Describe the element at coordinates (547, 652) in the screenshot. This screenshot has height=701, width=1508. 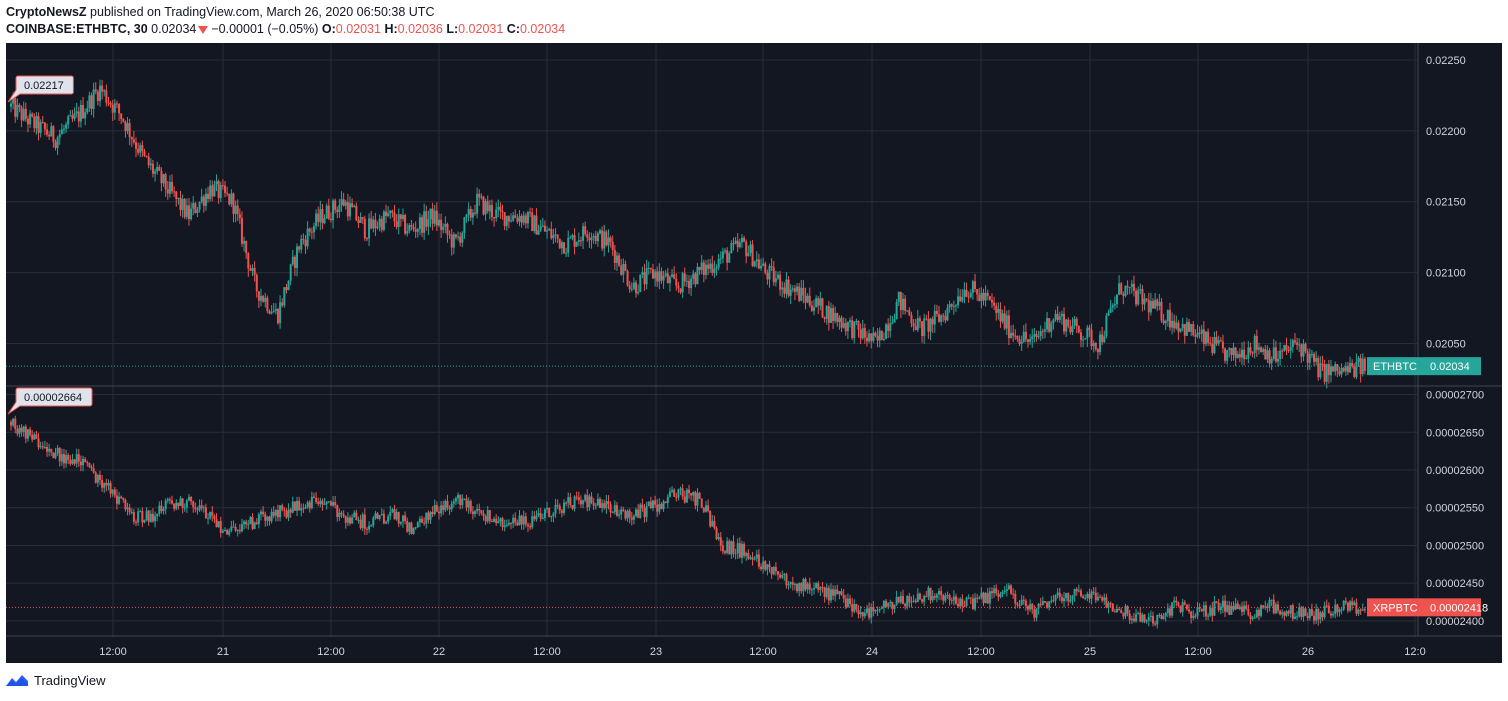
I see `x-tick-label: 12:00` at that location.